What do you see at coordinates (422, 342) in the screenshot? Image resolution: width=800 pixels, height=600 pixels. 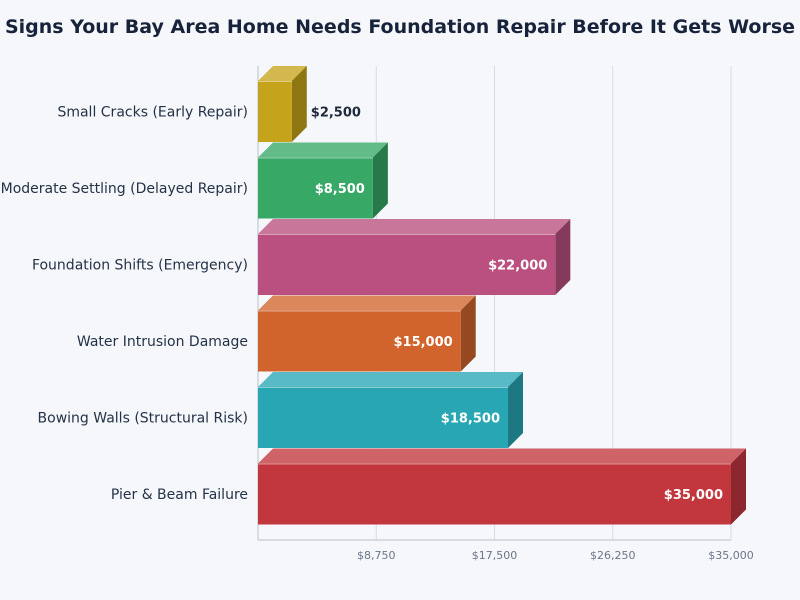 I see `value-label: $15,000` at bounding box center [422, 342].